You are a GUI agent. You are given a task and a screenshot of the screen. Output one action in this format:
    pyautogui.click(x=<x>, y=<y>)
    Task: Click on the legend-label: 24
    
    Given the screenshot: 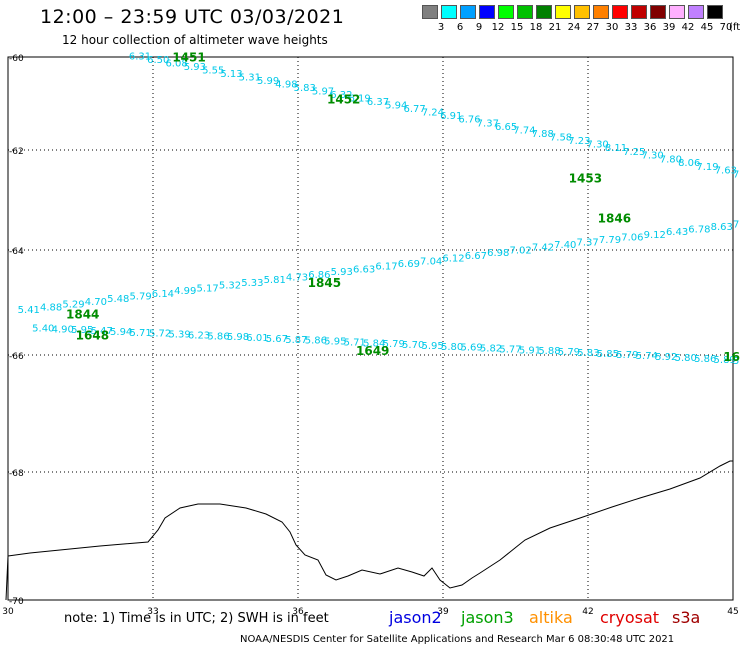 What is the action you would take?
    pyautogui.click(x=574, y=27)
    